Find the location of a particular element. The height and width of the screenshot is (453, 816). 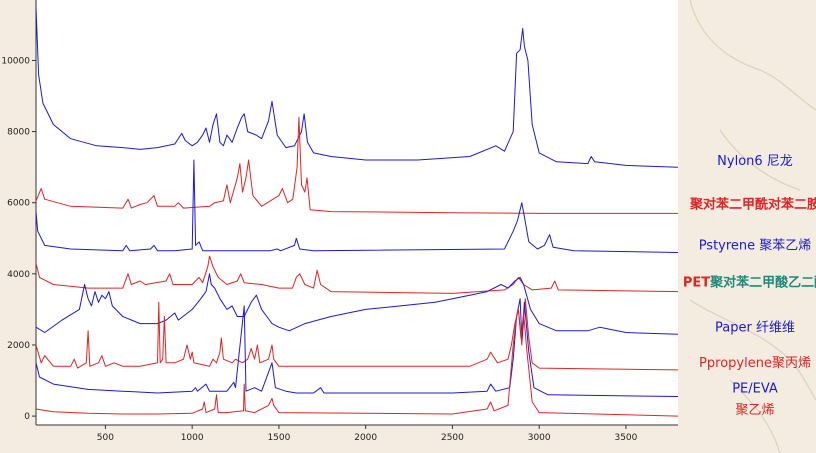

series-label-1: Nylon6 尼龙 is located at coordinates (755, 161).